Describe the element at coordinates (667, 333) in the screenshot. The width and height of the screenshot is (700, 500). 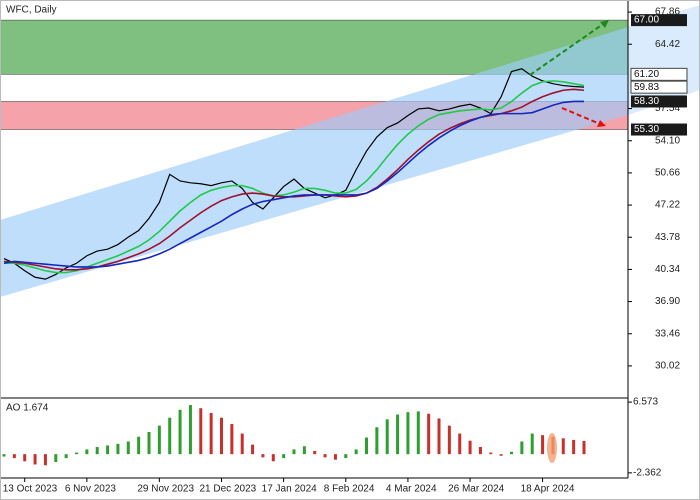
I see `y-tick-label: 33.46` at that location.